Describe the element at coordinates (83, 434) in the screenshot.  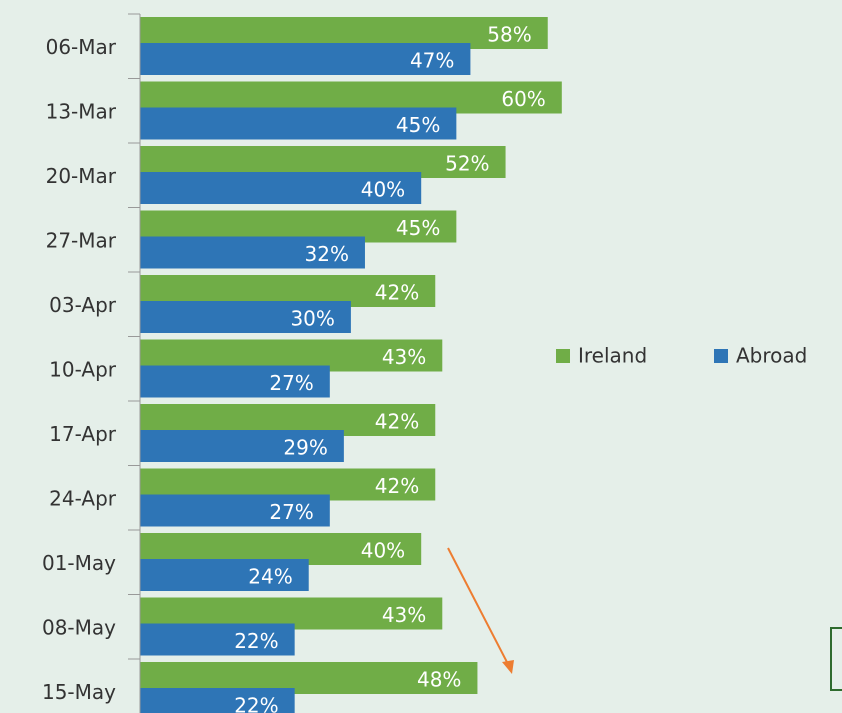
I see `y-tick-label: 17-Apr` at that location.